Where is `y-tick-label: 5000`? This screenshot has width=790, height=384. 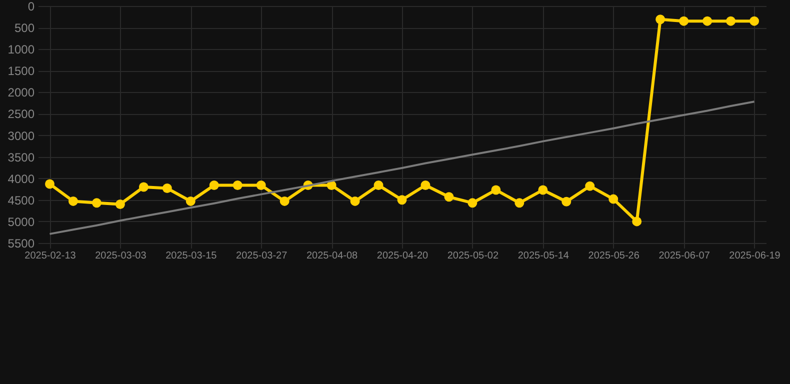 y-tick-label: 5000 is located at coordinates (21, 221).